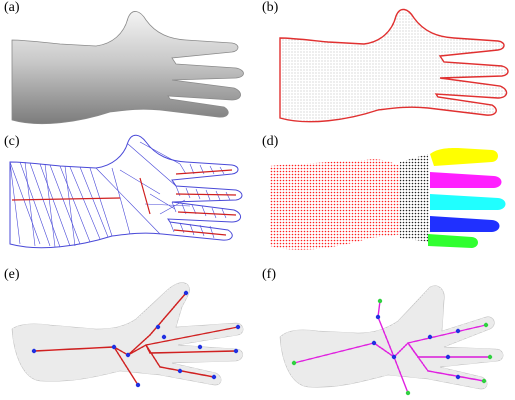  What do you see at coordinates (12, 141) in the screenshot?
I see `panel-c-label: (c)` at bounding box center [12, 141].